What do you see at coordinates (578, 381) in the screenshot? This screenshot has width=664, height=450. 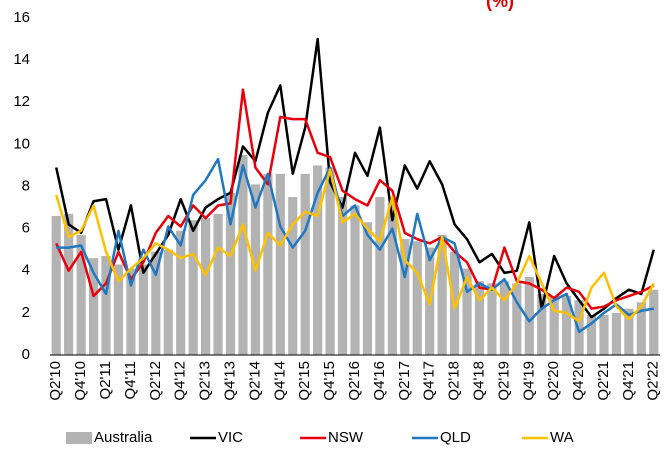 I see `x-tick-label: Q4'20` at bounding box center [578, 381].